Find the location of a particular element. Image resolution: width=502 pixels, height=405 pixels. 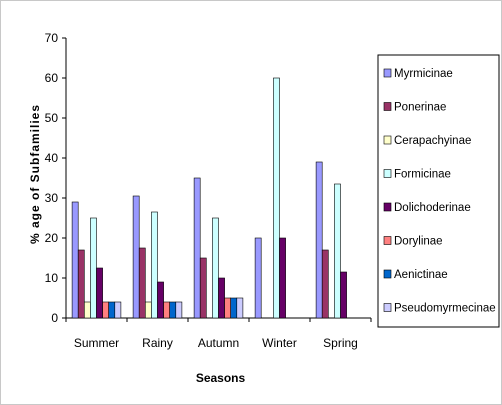

x-tick-label: Rainy is located at coordinates (157, 343).